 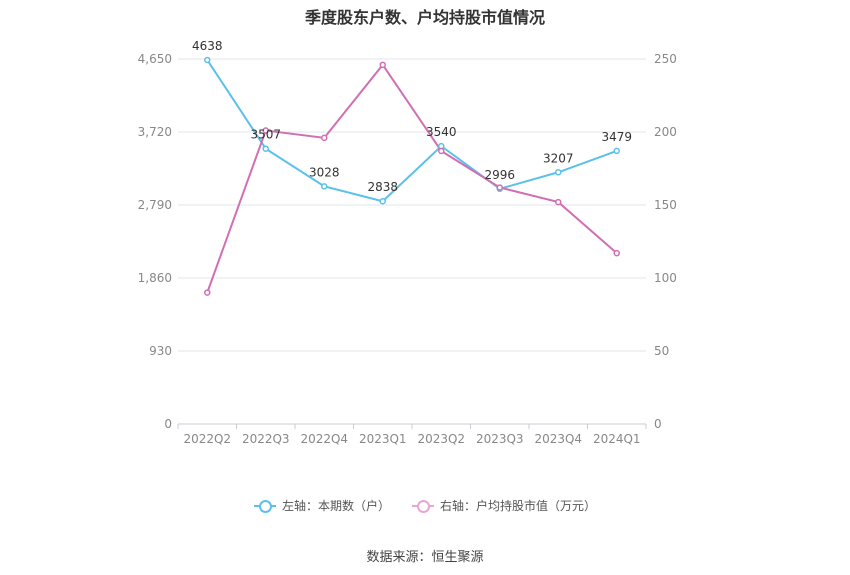 What do you see at coordinates (617, 439) in the screenshot?
I see `x-axis-tick-label: 2024Q1` at bounding box center [617, 439].